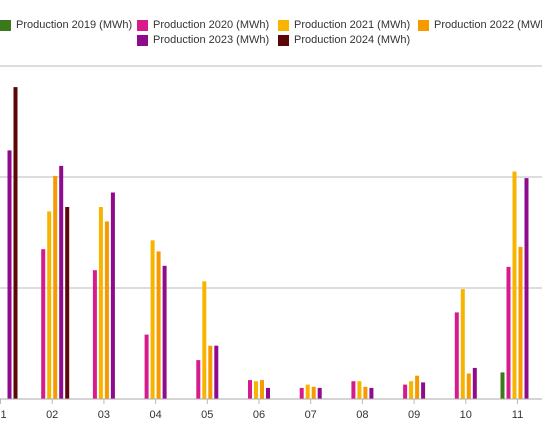 The image size is (542, 442). Describe the element at coordinates (271, 409) in the screenshot. I see `x-axis: 01 02 03 04 05 06 07 08 09 10 11` at that location.